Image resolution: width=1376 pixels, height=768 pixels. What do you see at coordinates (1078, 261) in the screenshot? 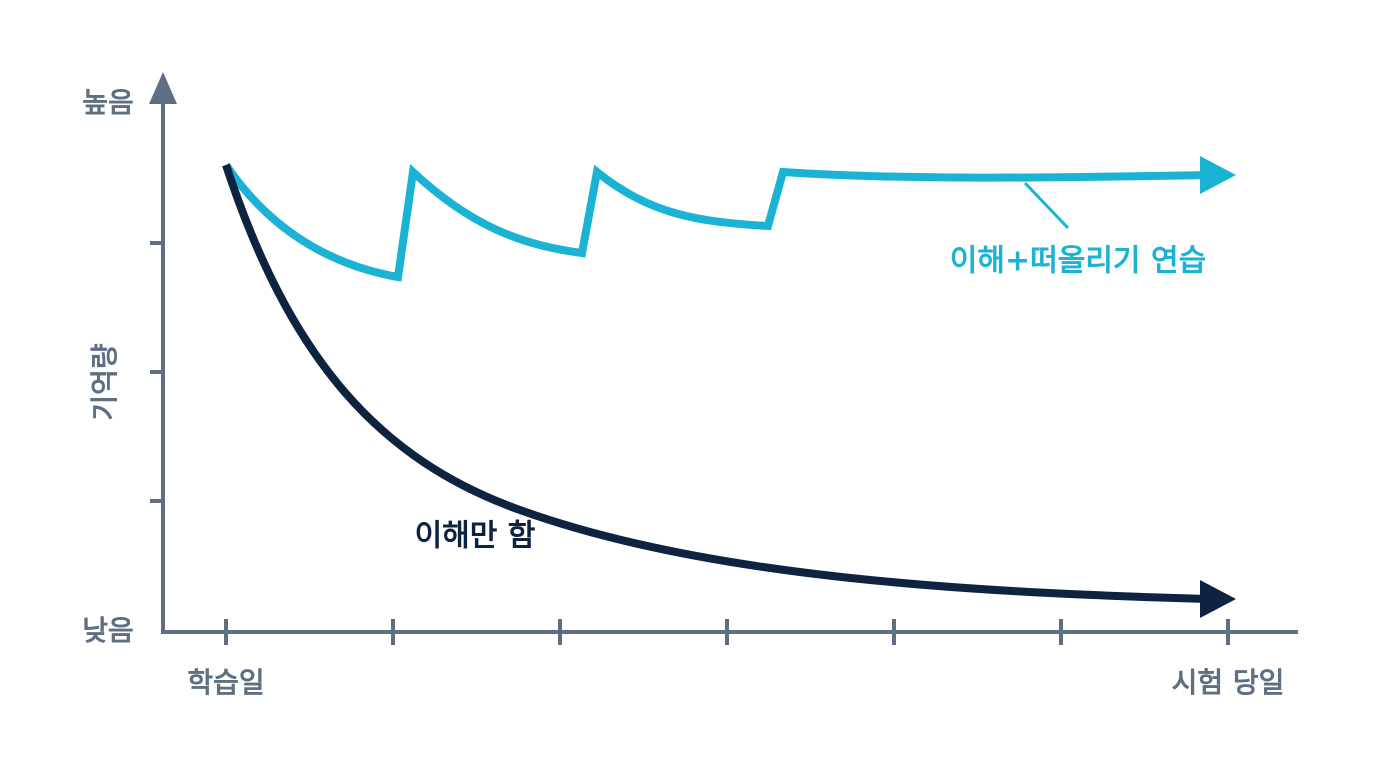
I see `practice-label: 이해+떠올리기 연습` at bounding box center [1078, 261].